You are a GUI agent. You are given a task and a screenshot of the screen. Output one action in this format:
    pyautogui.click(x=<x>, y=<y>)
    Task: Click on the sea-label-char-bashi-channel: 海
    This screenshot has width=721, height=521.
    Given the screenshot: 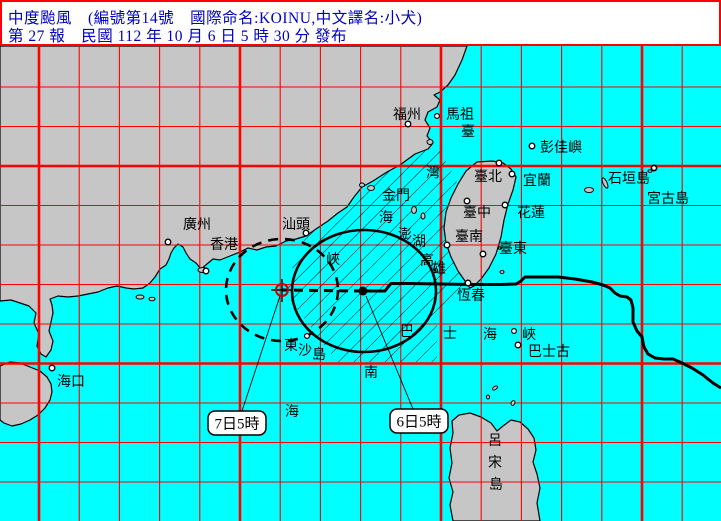 What is the action you would take?
    pyautogui.click(x=490, y=335)
    